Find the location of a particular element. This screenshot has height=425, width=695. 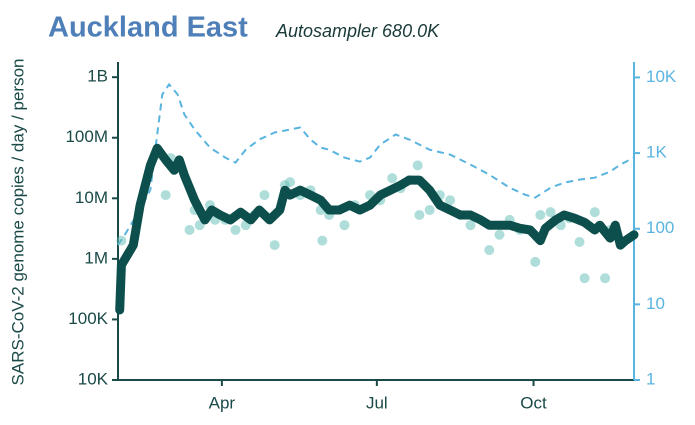

y2-tick-label: 100 is located at coordinates (660, 227).